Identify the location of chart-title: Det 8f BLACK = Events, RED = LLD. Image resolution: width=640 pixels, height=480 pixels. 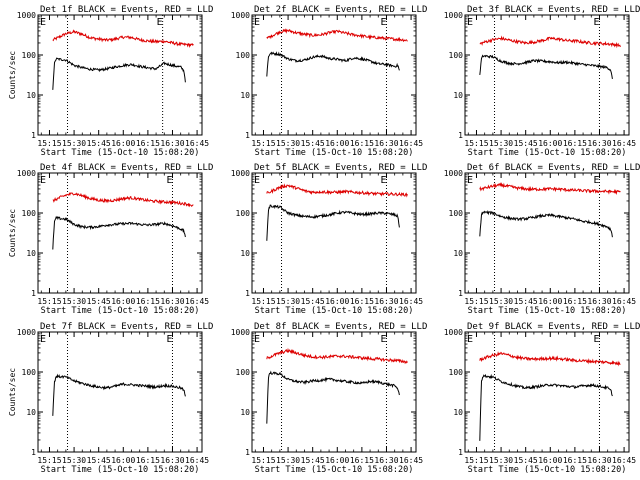
(340, 327).